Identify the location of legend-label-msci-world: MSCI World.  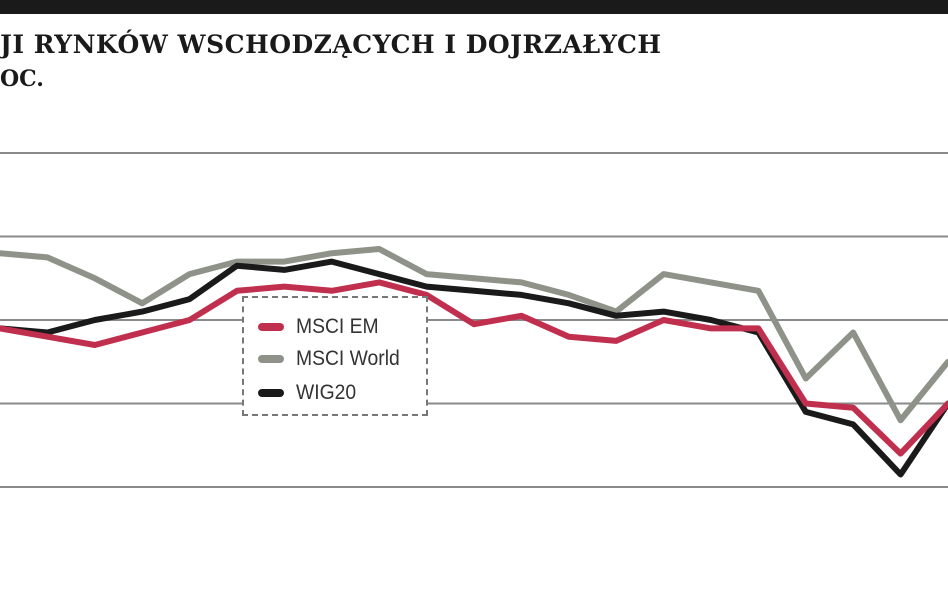
(348, 358).